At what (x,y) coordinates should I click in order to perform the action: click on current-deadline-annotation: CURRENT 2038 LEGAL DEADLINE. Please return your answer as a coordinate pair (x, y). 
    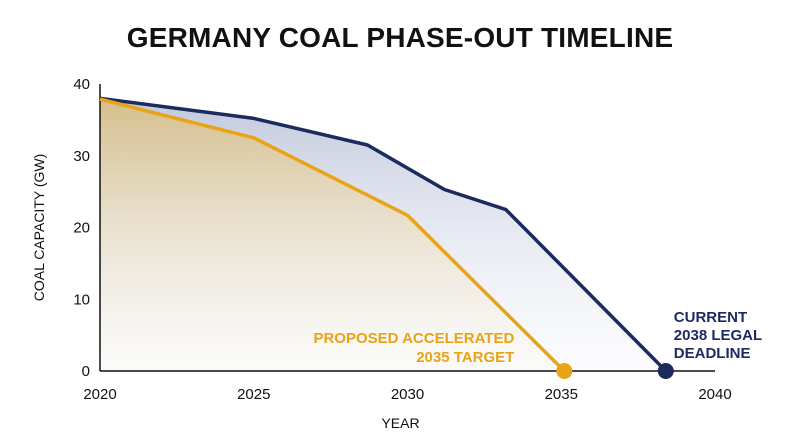
    Looking at the image, I should click on (718, 335).